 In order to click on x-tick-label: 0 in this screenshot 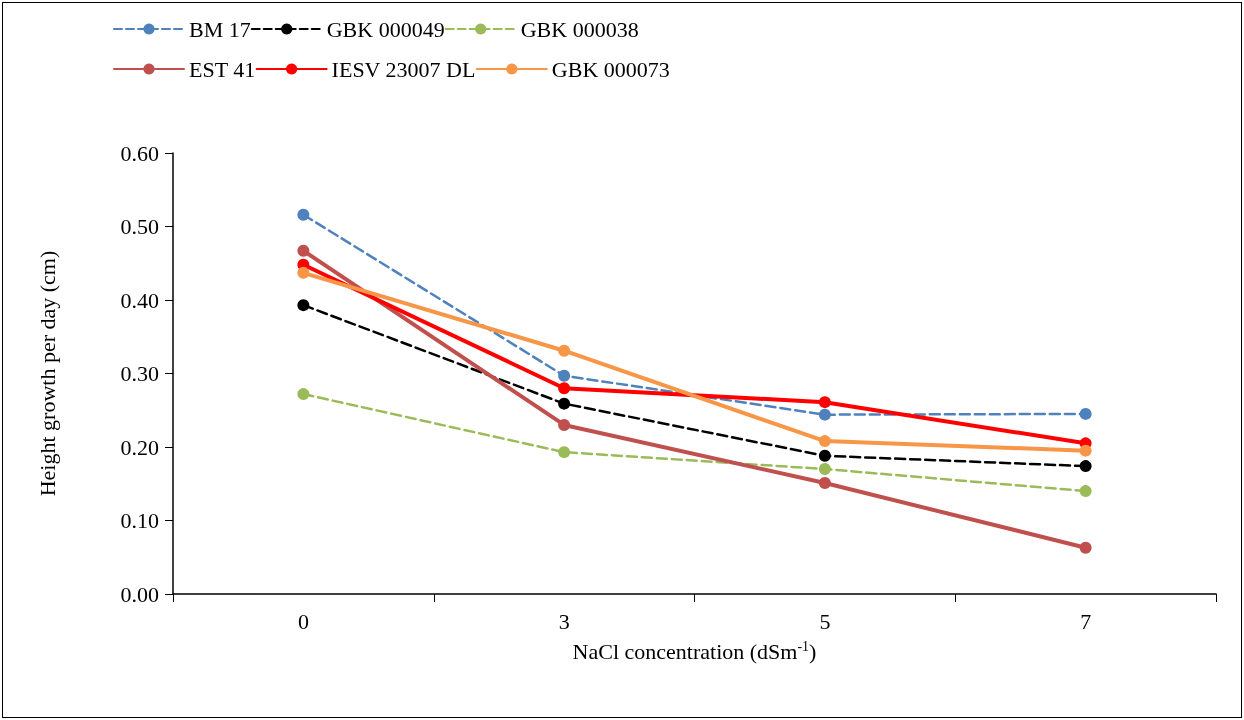, I will do `click(303, 621)`.